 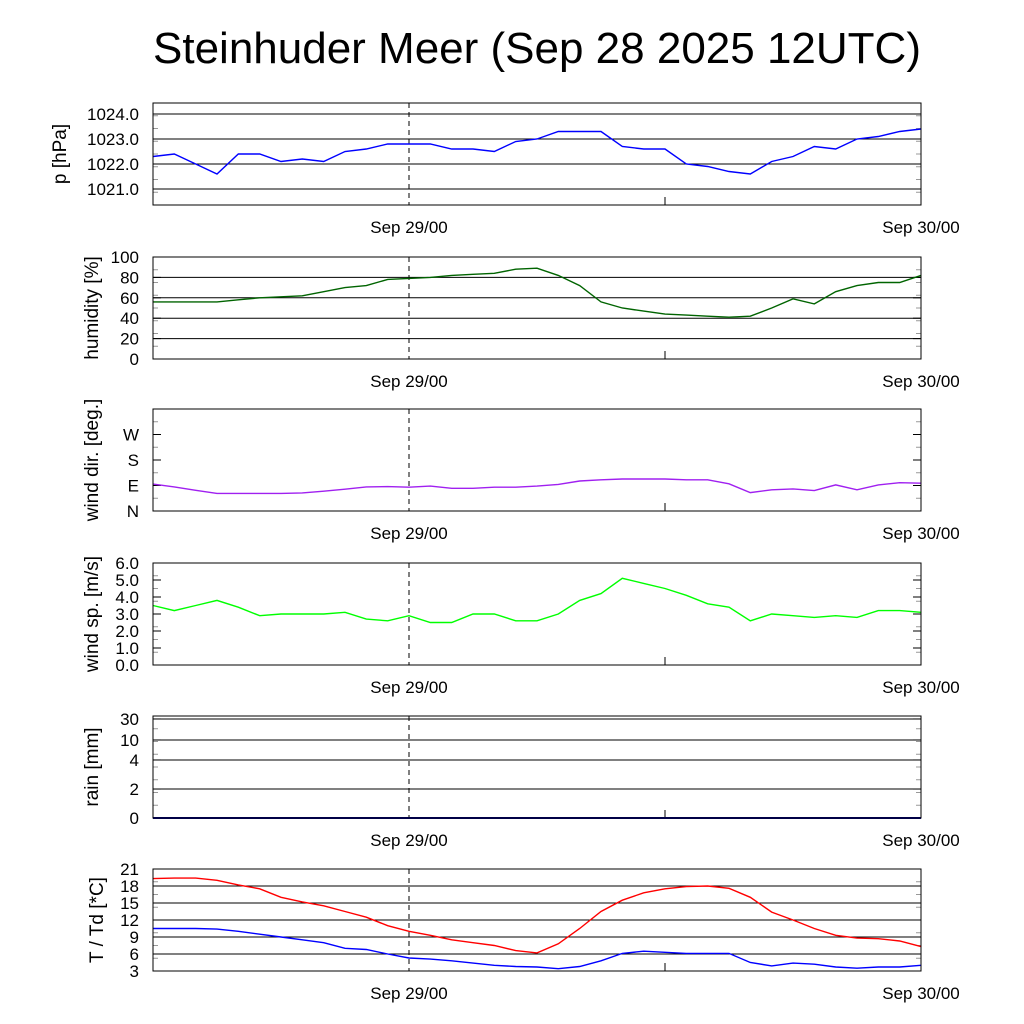 I want to click on y-tick-label: W, so click(x=131, y=435).